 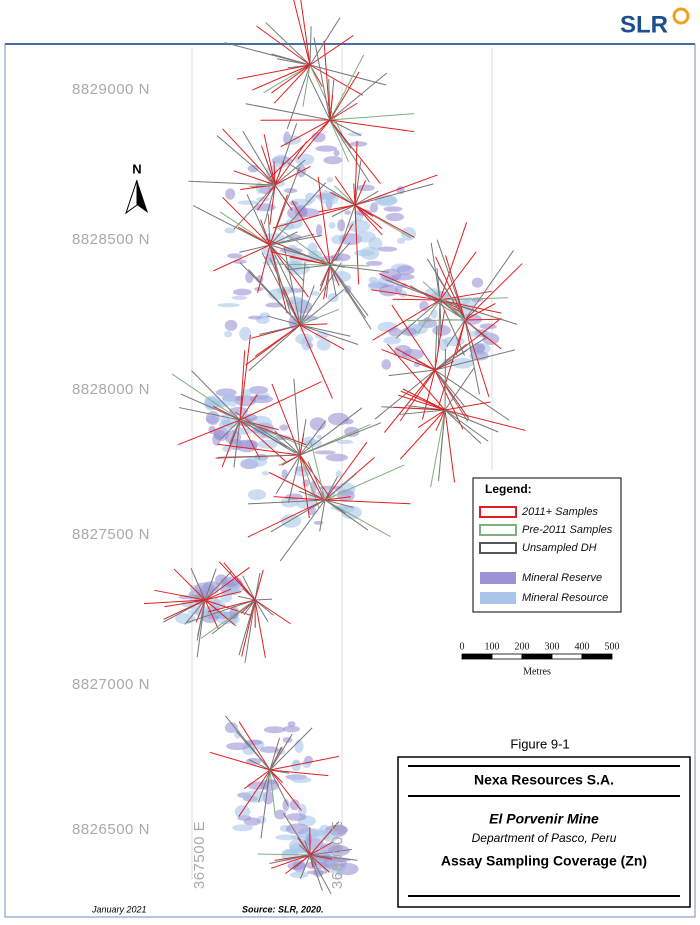 I want to click on legend-label: 2011+ Samples, so click(x=559, y=512).